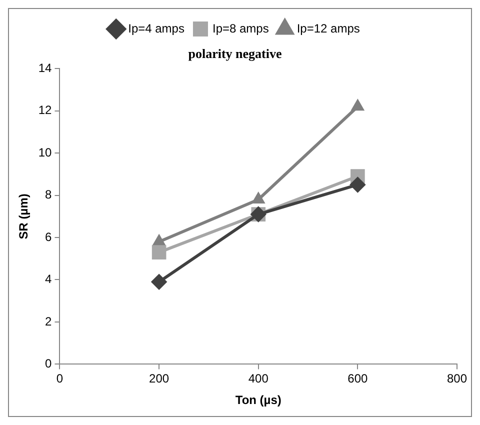  Describe the element at coordinates (23, 217) in the screenshot. I see `y-axis-title: SR (µm)` at that location.